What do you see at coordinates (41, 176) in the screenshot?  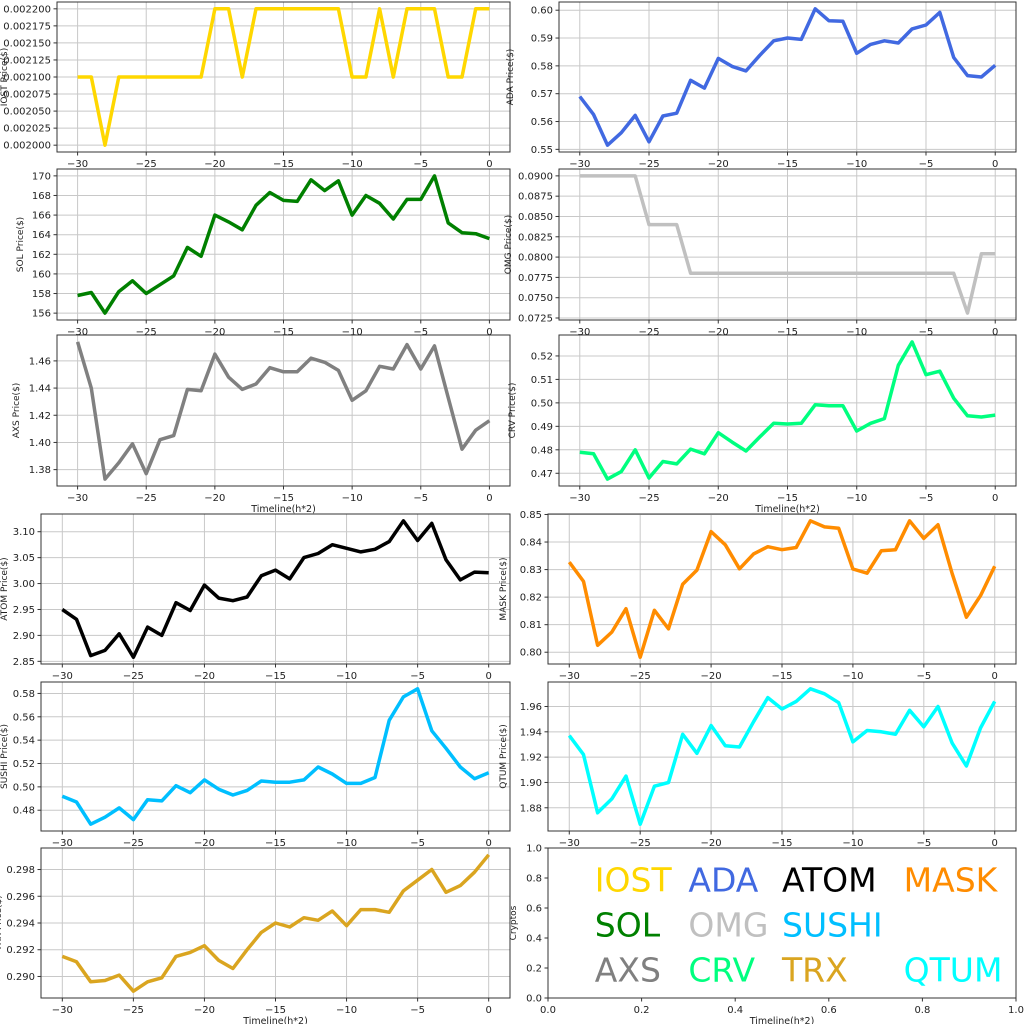 I see `y-tick-label: 170` at bounding box center [41, 176].